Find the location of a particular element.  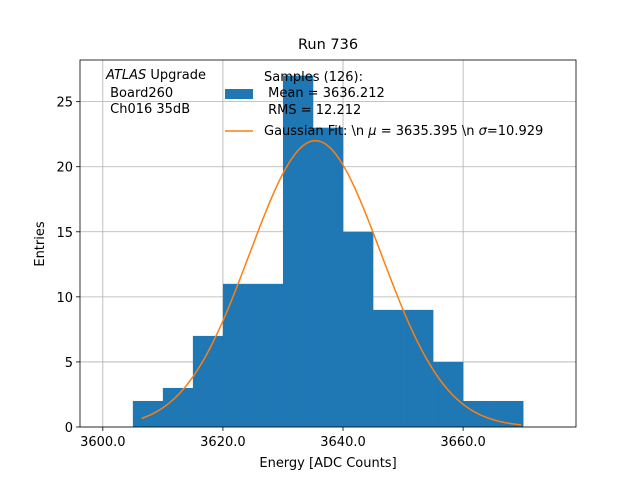

channel-label: Ch016 35dB is located at coordinates (148, 109).